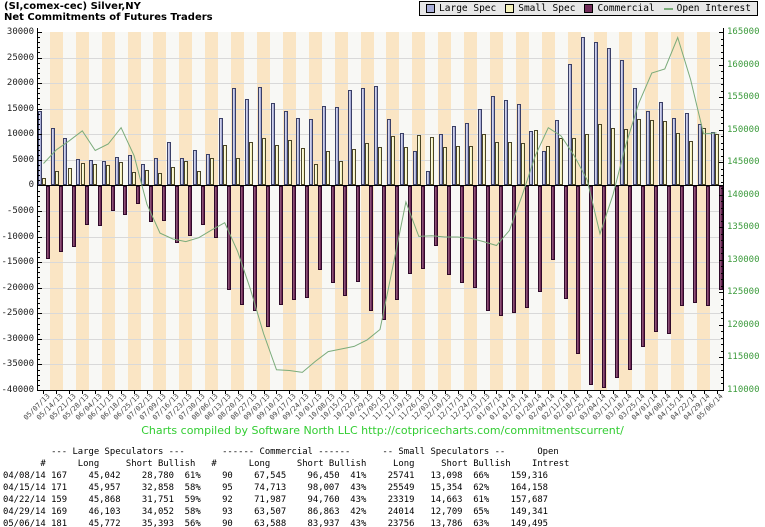  I want to click on y-axis-label-right: 145000, so click(743, 162).